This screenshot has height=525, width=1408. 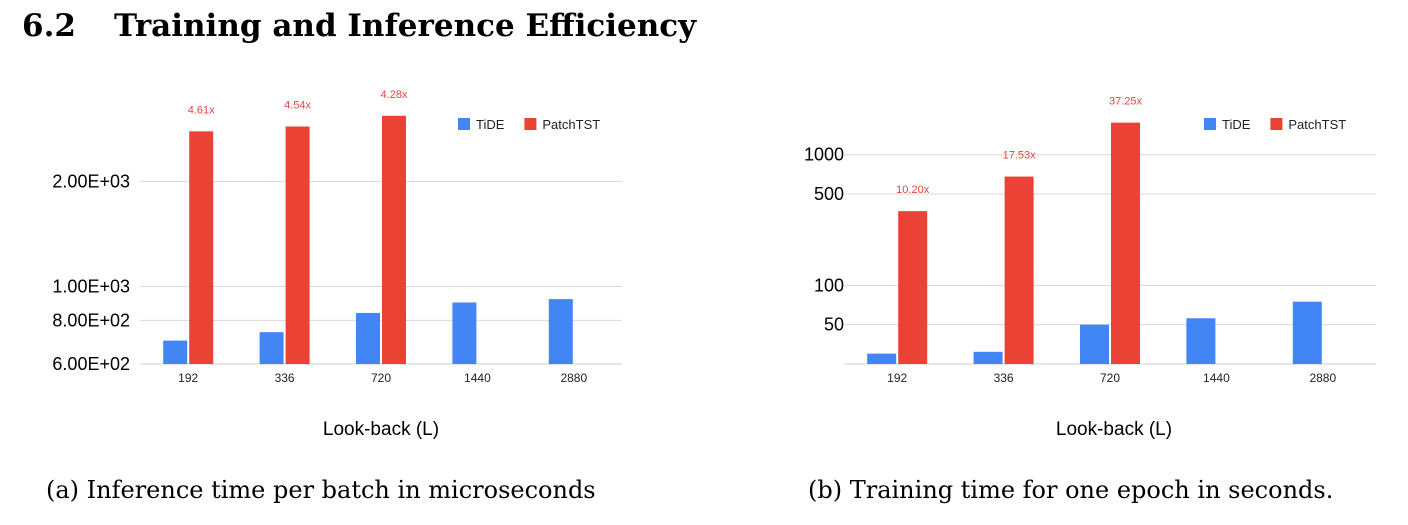 I want to click on speedup-label: 4.28x, so click(x=394, y=95).